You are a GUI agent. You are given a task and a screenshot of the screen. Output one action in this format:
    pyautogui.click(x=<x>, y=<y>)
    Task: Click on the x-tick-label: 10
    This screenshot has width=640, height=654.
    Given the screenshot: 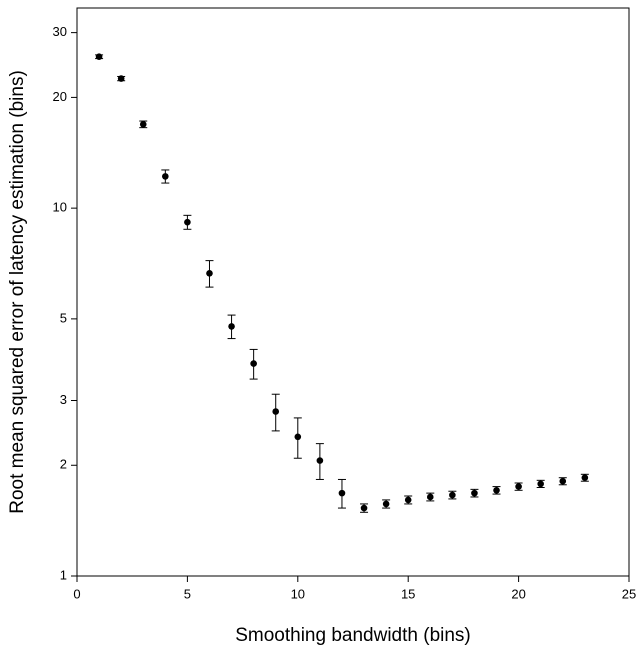 What is the action you would take?
    pyautogui.click(x=298, y=593)
    